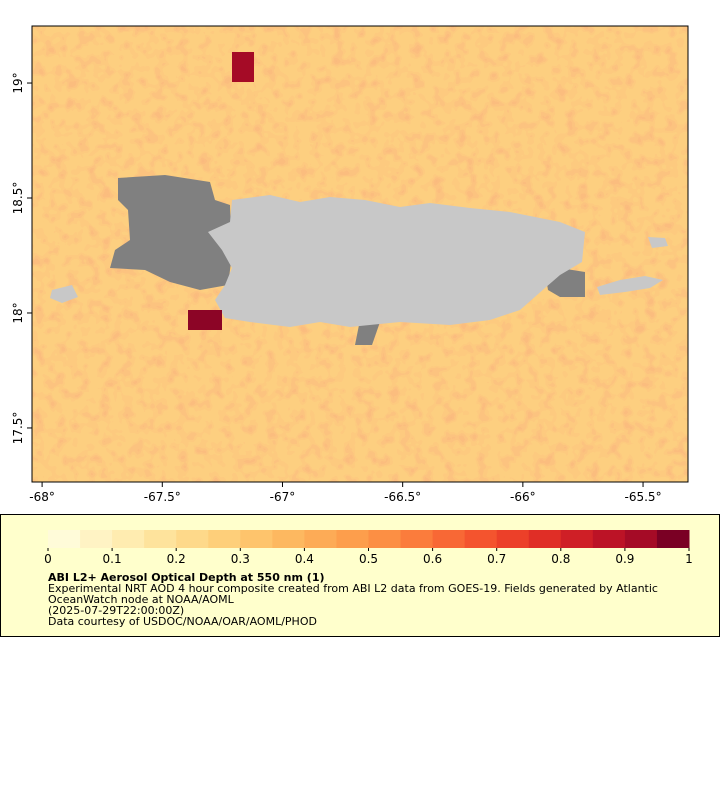  What do you see at coordinates (18, 312) in the screenshot?
I see `y-tick-label: 18°` at bounding box center [18, 312].